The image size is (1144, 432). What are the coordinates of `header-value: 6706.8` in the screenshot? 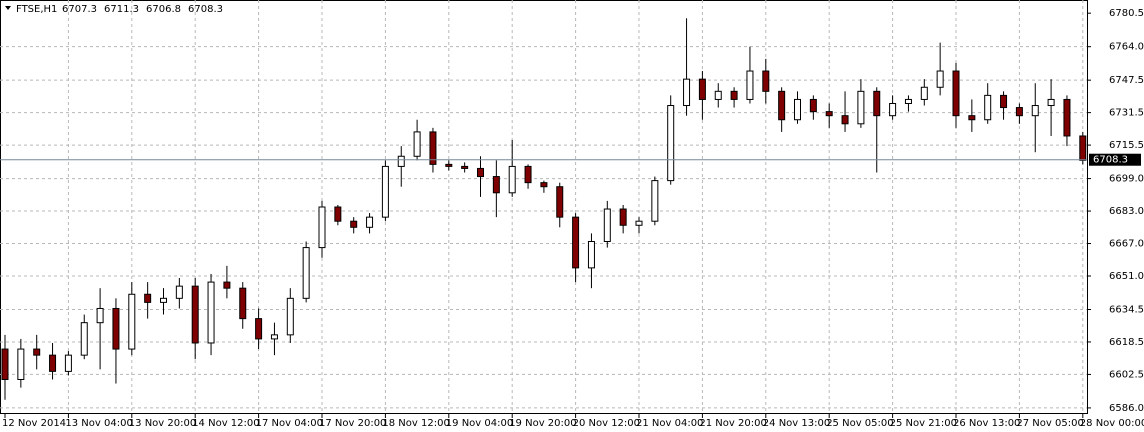 It's located at (163, 9).